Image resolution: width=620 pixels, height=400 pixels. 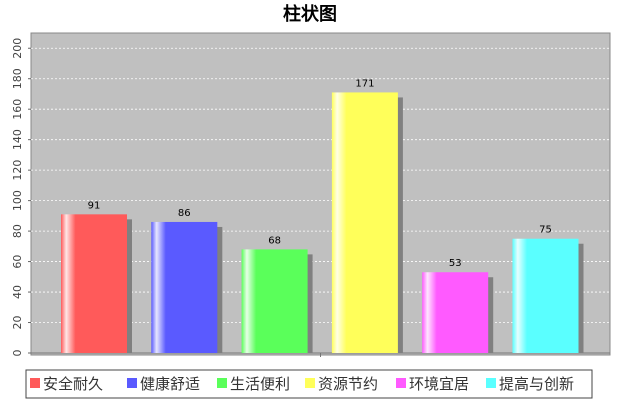 What do you see at coordinates (17, 200) in the screenshot?
I see `y-tick-label: 100` at bounding box center [17, 200].